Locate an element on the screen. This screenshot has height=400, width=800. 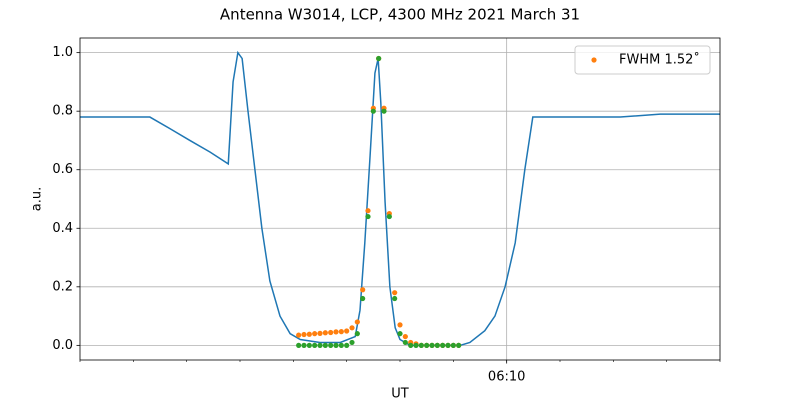
y-tick-label: 0.2 is located at coordinates (62, 286).